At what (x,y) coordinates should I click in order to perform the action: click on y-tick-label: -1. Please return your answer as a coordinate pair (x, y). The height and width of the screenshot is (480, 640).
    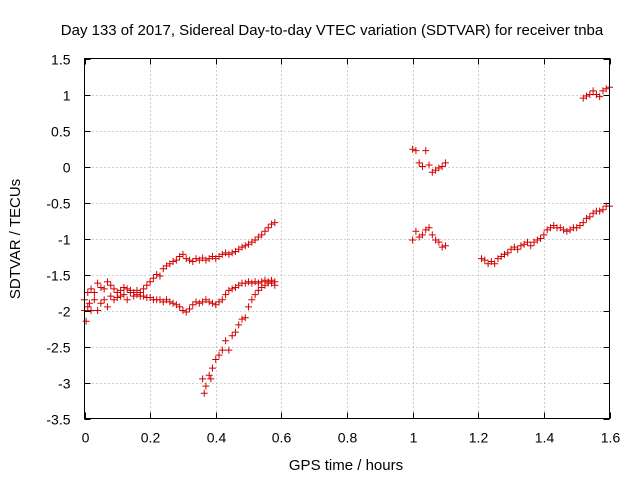
    Looking at the image, I should click on (64, 240).